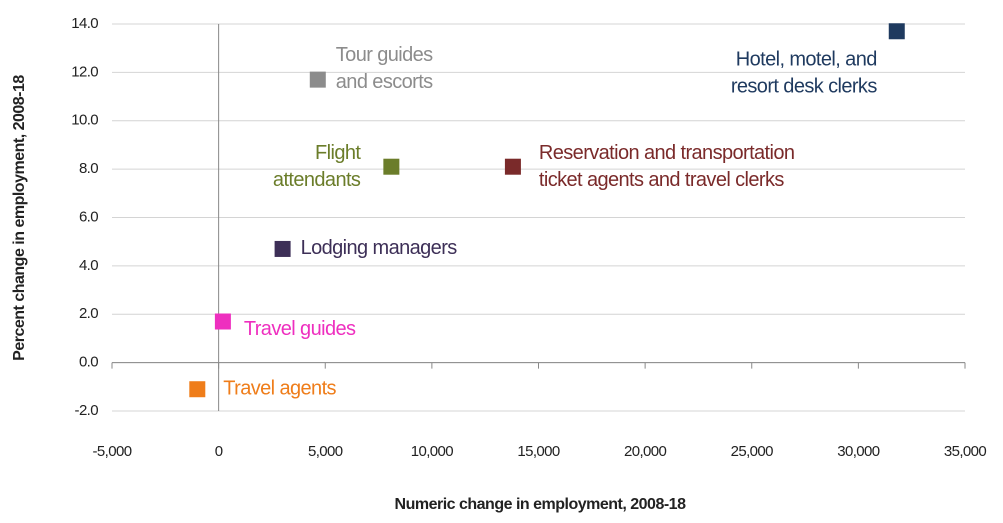 The width and height of the screenshot is (1003, 523). What do you see at coordinates (88, 265) in the screenshot?
I see `y-tick-label: 4.0` at bounding box center [88, 265].